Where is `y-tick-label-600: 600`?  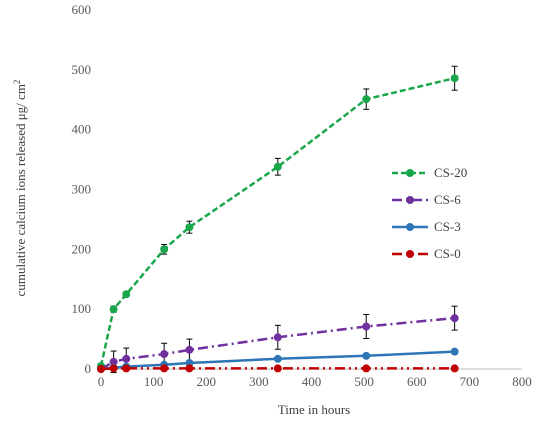
y-tick-label-600: 600 is located at coordinates (82, 9).